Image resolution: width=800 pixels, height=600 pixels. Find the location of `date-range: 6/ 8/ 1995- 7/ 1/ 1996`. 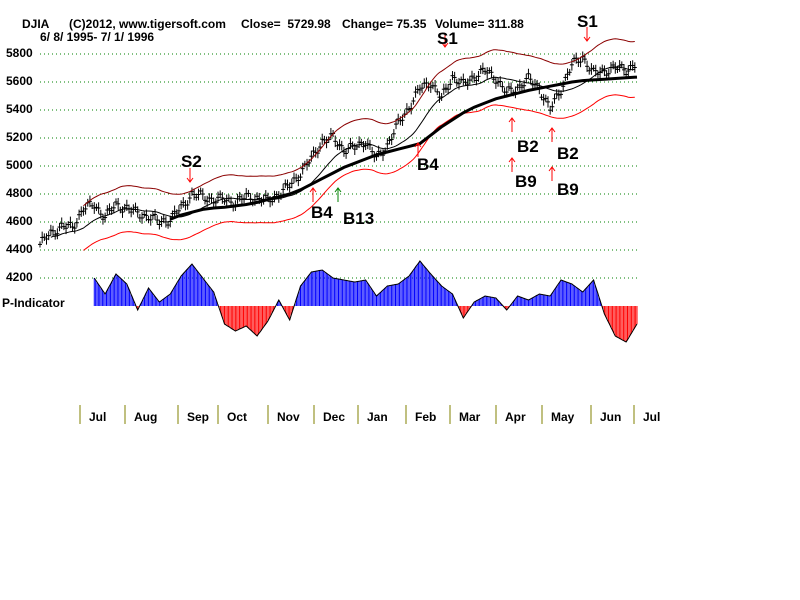

date-range: 6/ 8/ 1995- 7/ 1/ 1996 is located at coordinates (97, 37).